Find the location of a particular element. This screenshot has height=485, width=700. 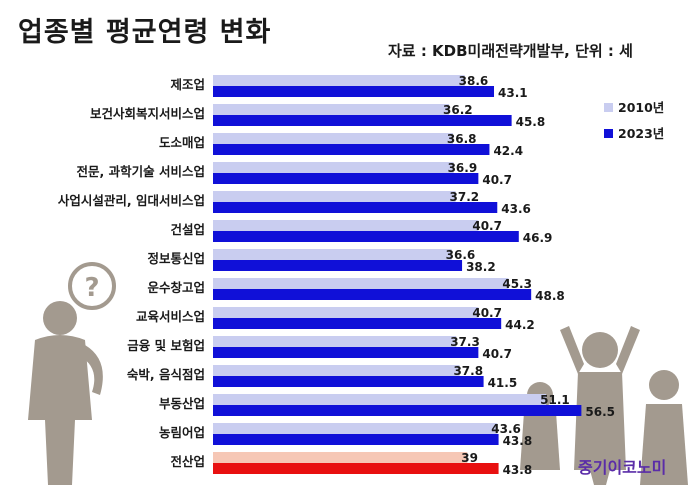

category-label: 보건사회복지서비스업 is located at coordinates (147, 113).